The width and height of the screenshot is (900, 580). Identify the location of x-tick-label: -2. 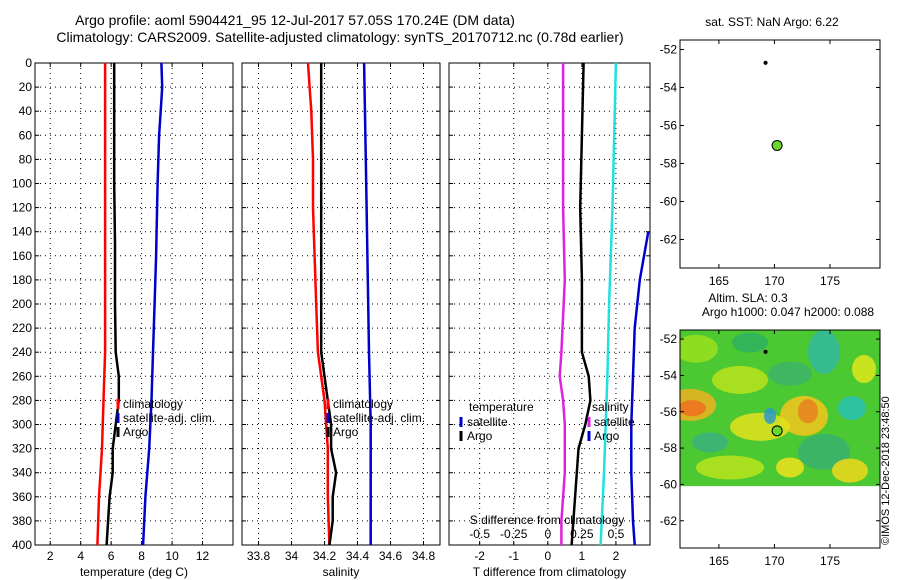
(479, 556).